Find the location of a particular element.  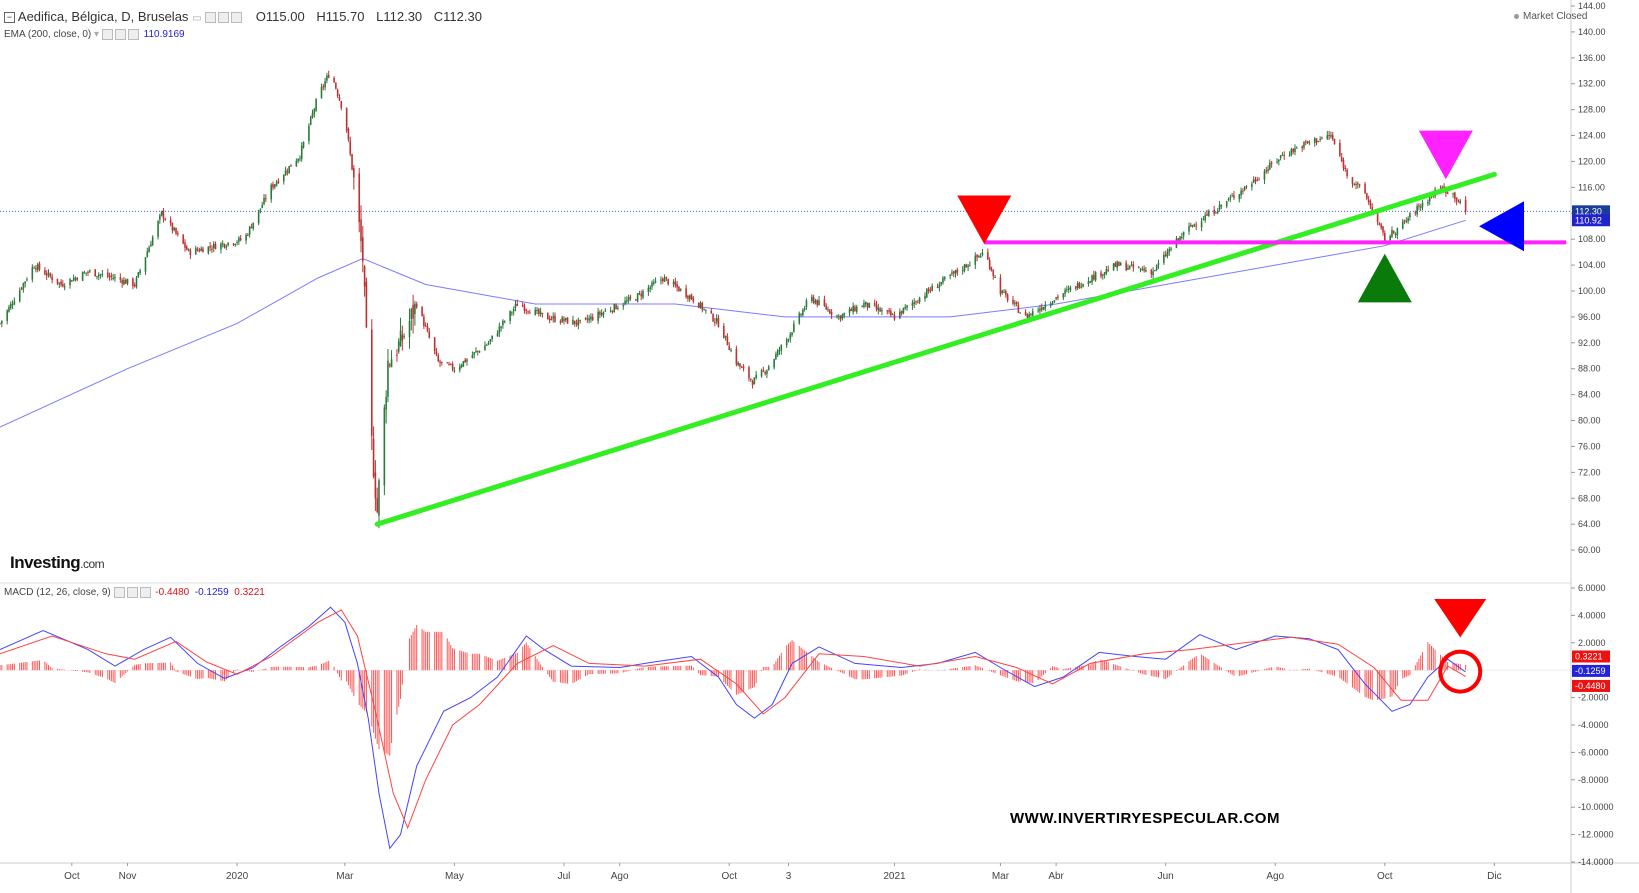

chevron-down-icon: ▾ is located at coordinates (97, 35).